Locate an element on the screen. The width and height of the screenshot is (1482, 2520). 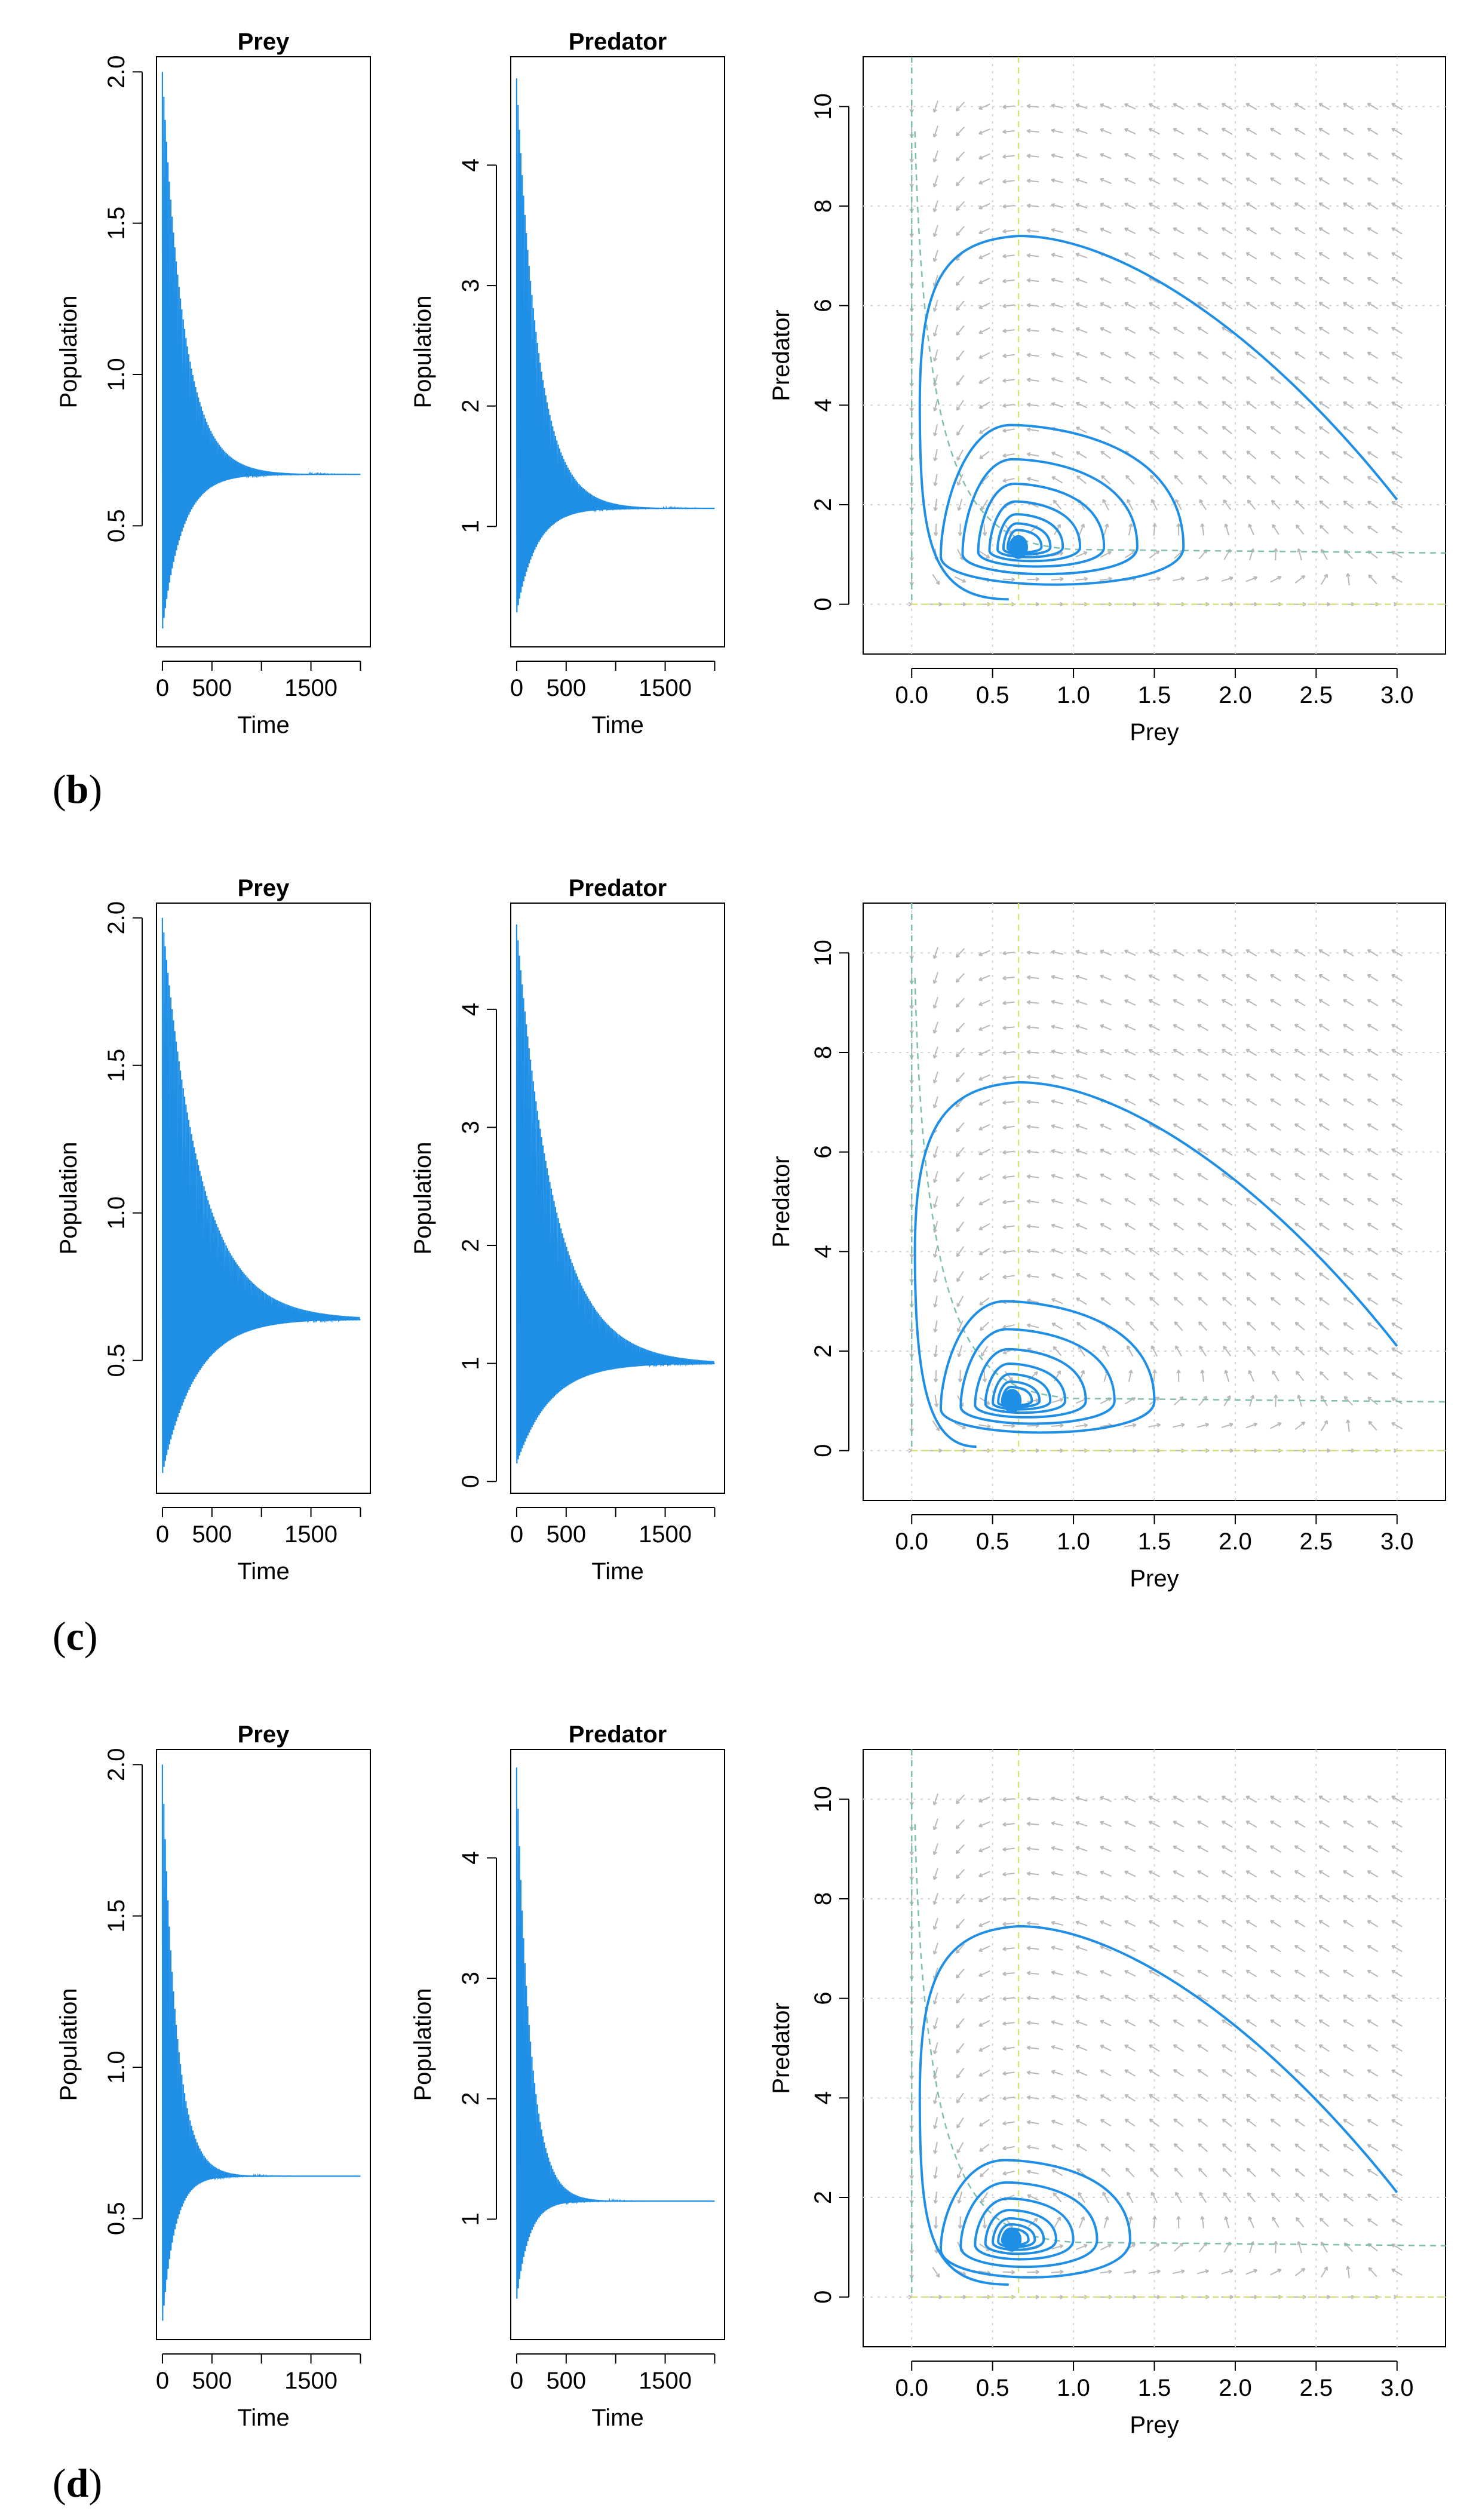
row-a-prey-y-label: Population is located at coordinates (69, 351).